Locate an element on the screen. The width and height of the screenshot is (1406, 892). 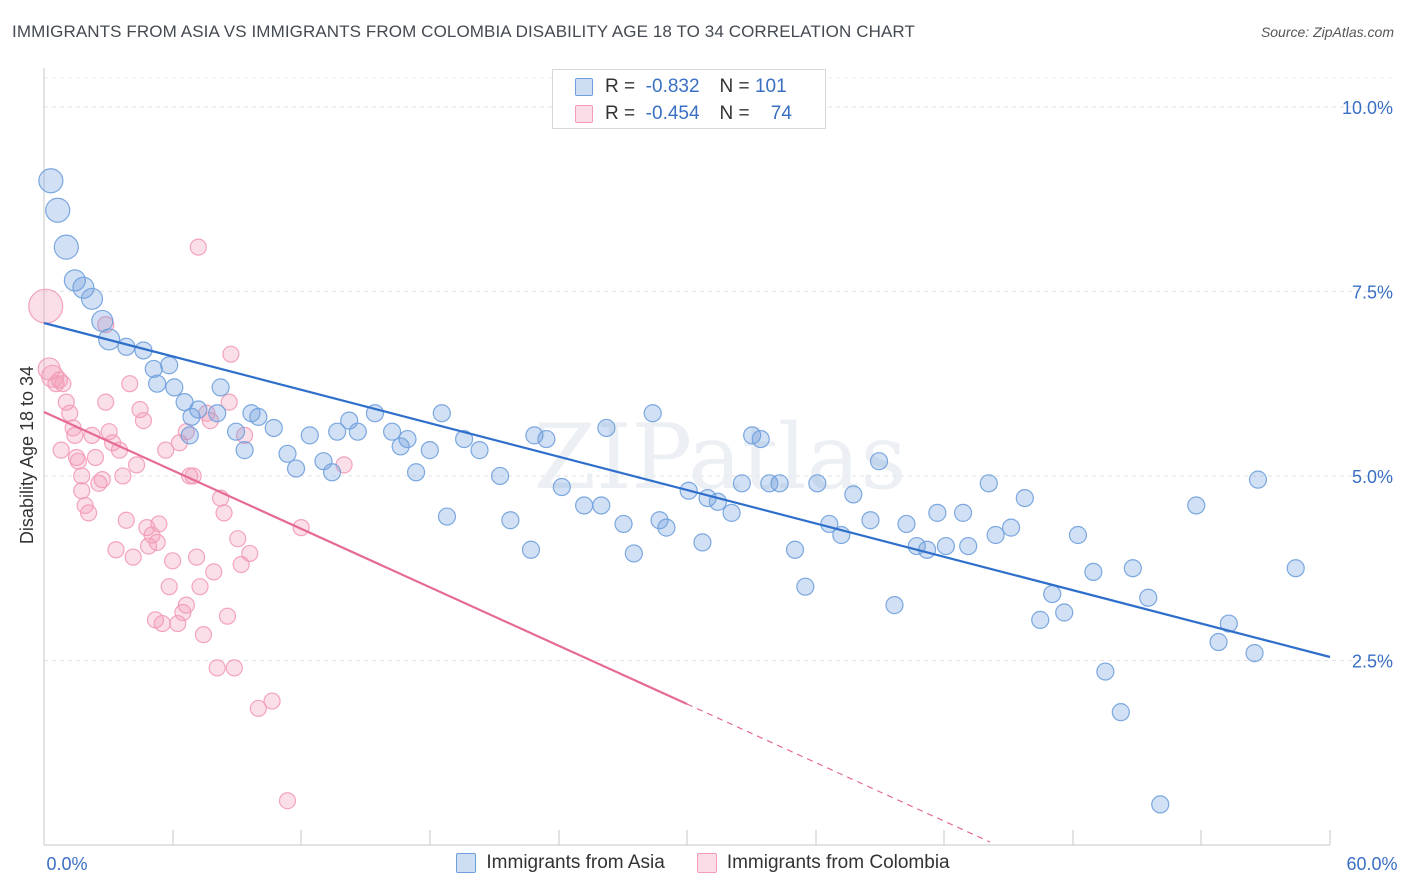
colombia-r-label: R = is located at coordinates (620, 113).